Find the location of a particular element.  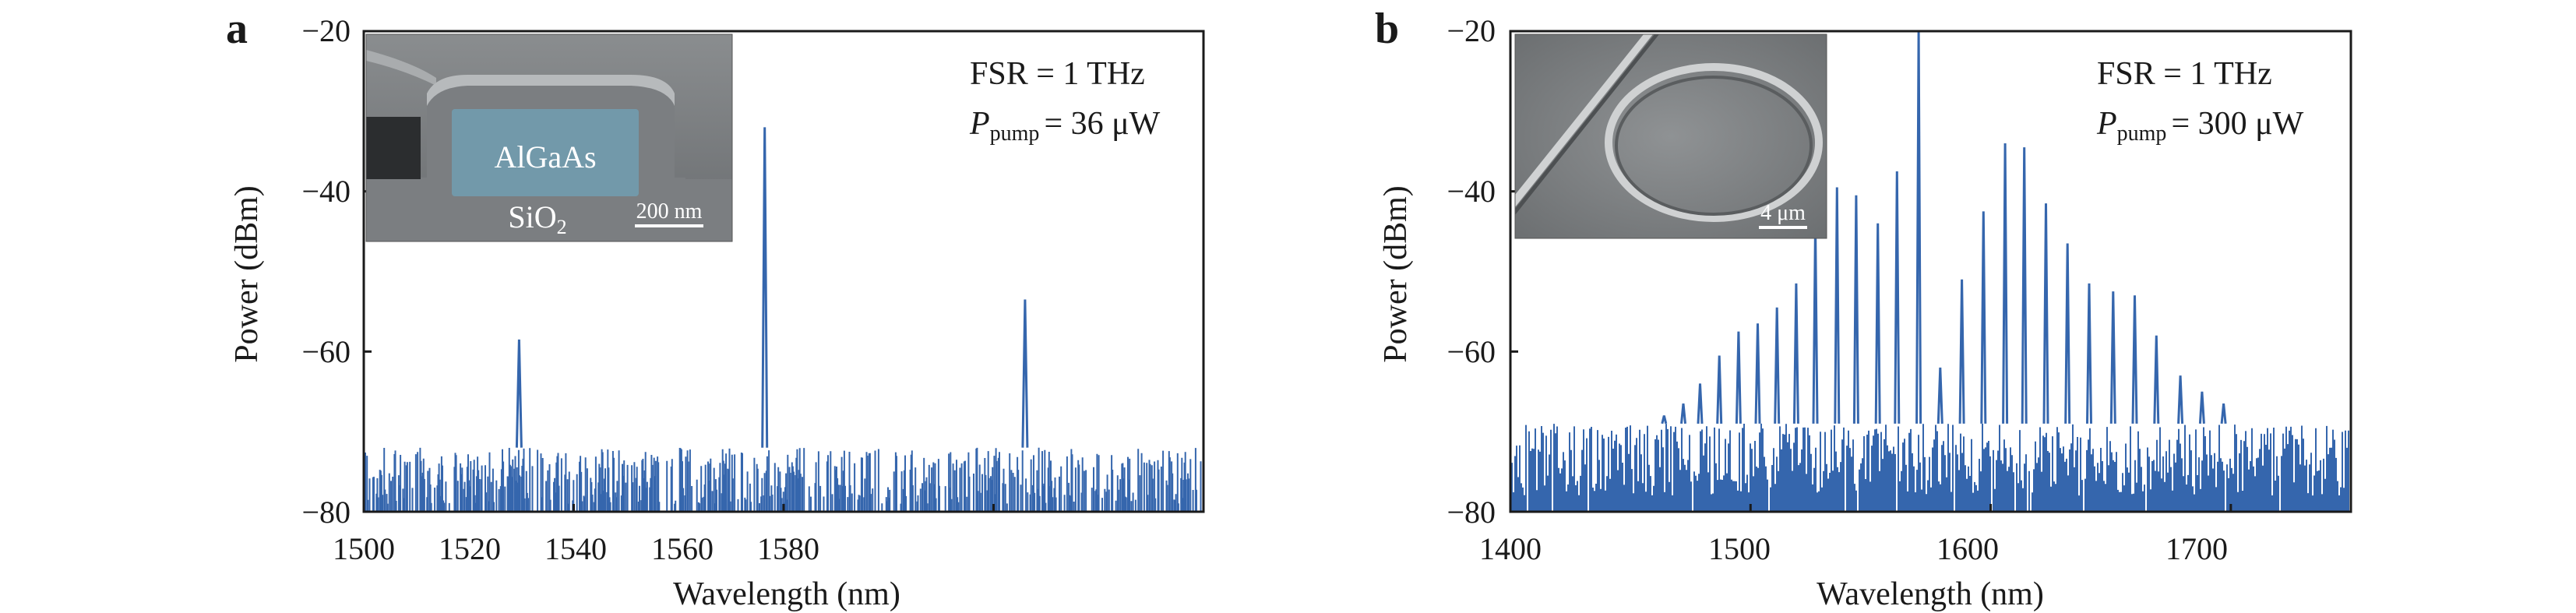

panel-b-y-ticks: −20 −40 −60 −80 is located at coordinates (1471, 271).